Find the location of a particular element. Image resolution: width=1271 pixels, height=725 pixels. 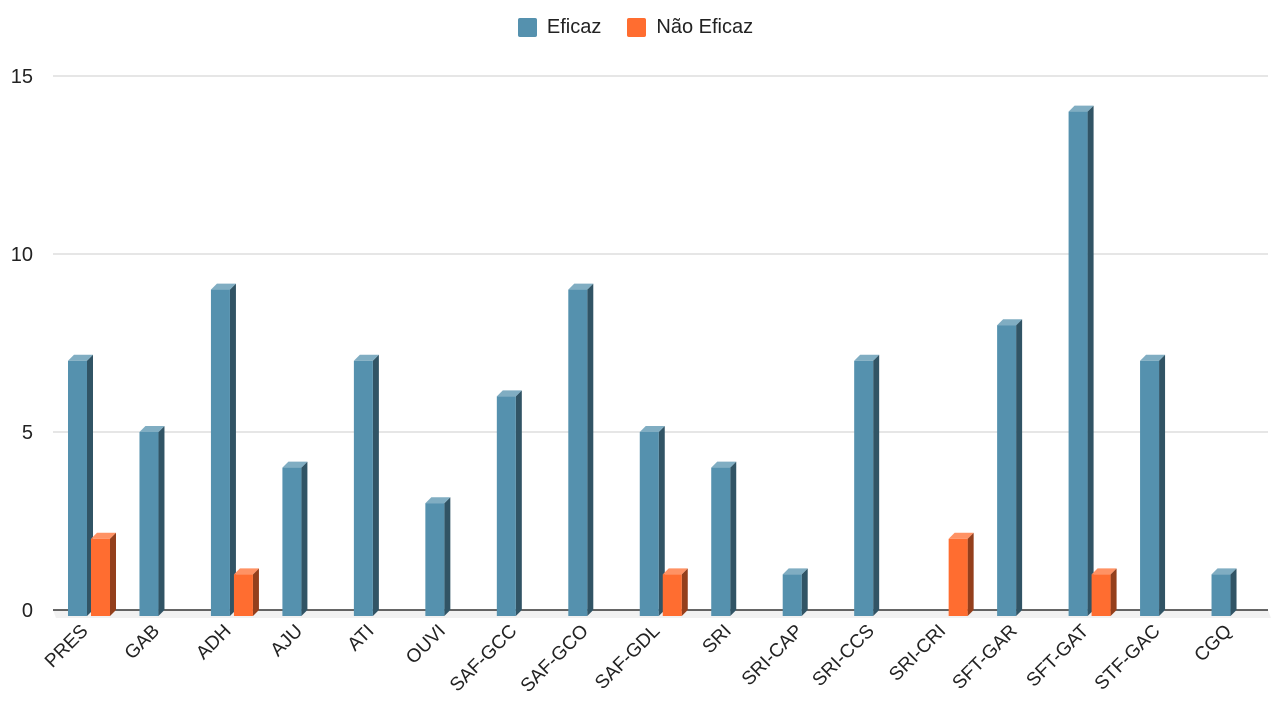

bar-eficaz-saf-gco-side is located at coordinates (590, 449).